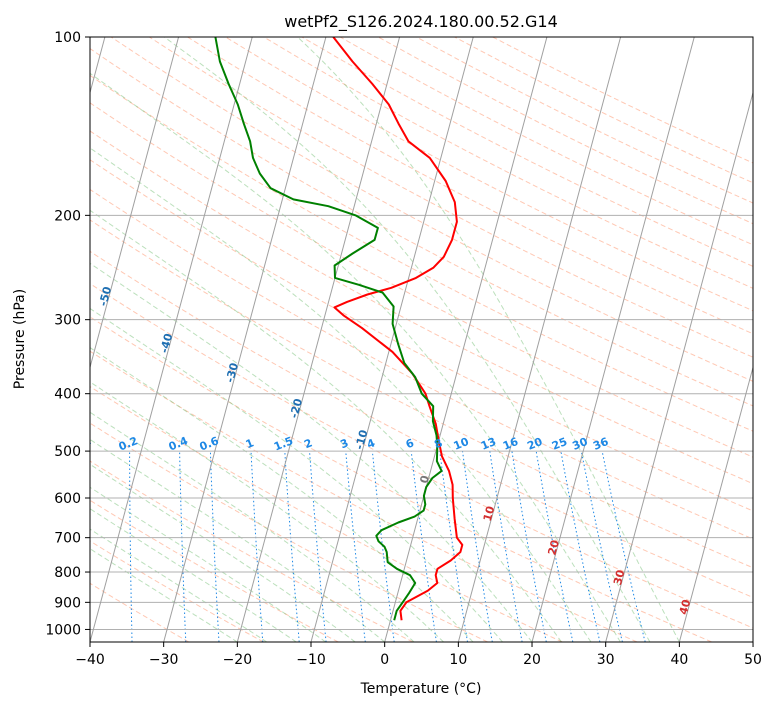  Describe the element at coordinates (424, 479) in the screenshot. I see `isotherm-label: 0` at that location.